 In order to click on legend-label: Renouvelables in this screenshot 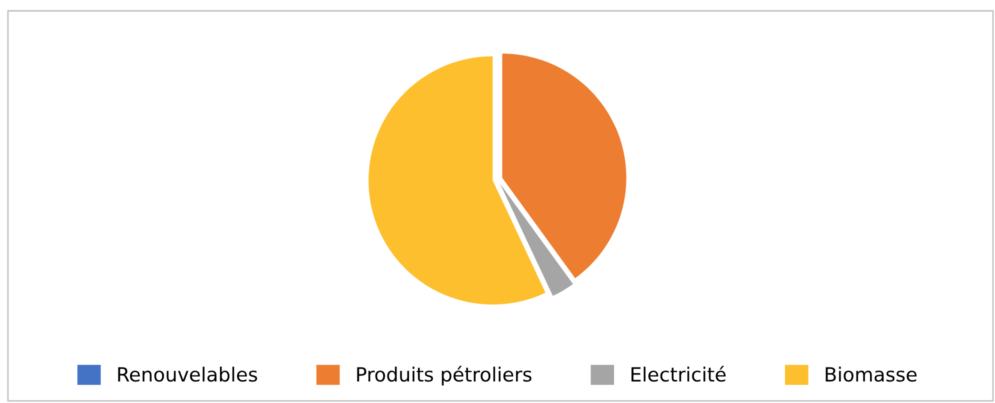, I will do `click(188, 374)`.